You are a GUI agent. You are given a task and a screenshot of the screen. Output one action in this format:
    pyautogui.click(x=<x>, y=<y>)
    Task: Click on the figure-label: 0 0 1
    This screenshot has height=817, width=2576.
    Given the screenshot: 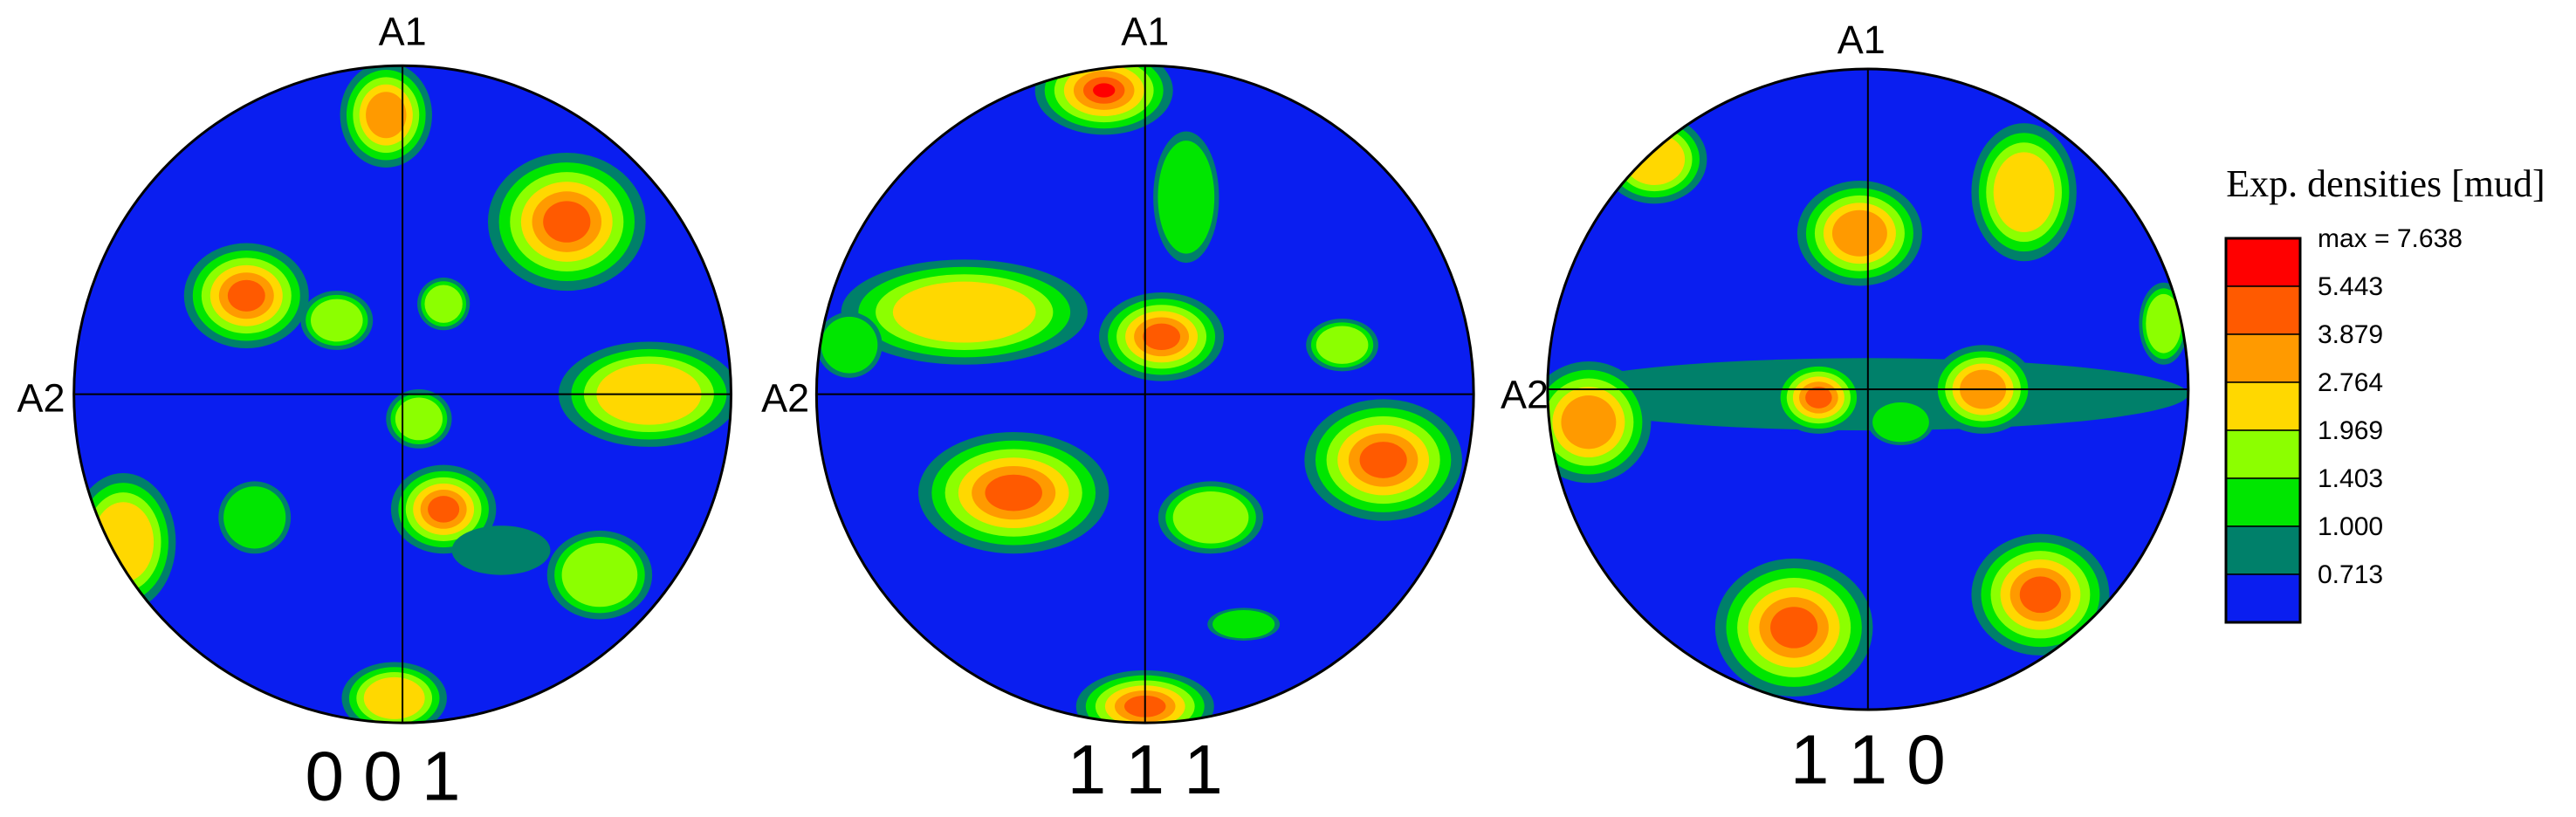 What is the action you would take?
    pyautogui.click(x=383, y=775)
    